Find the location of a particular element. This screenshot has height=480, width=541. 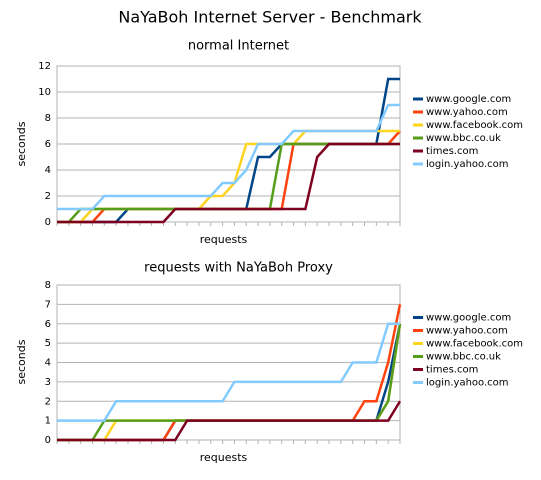

y-tick-label: 5 is located at coordinates (48, 343).